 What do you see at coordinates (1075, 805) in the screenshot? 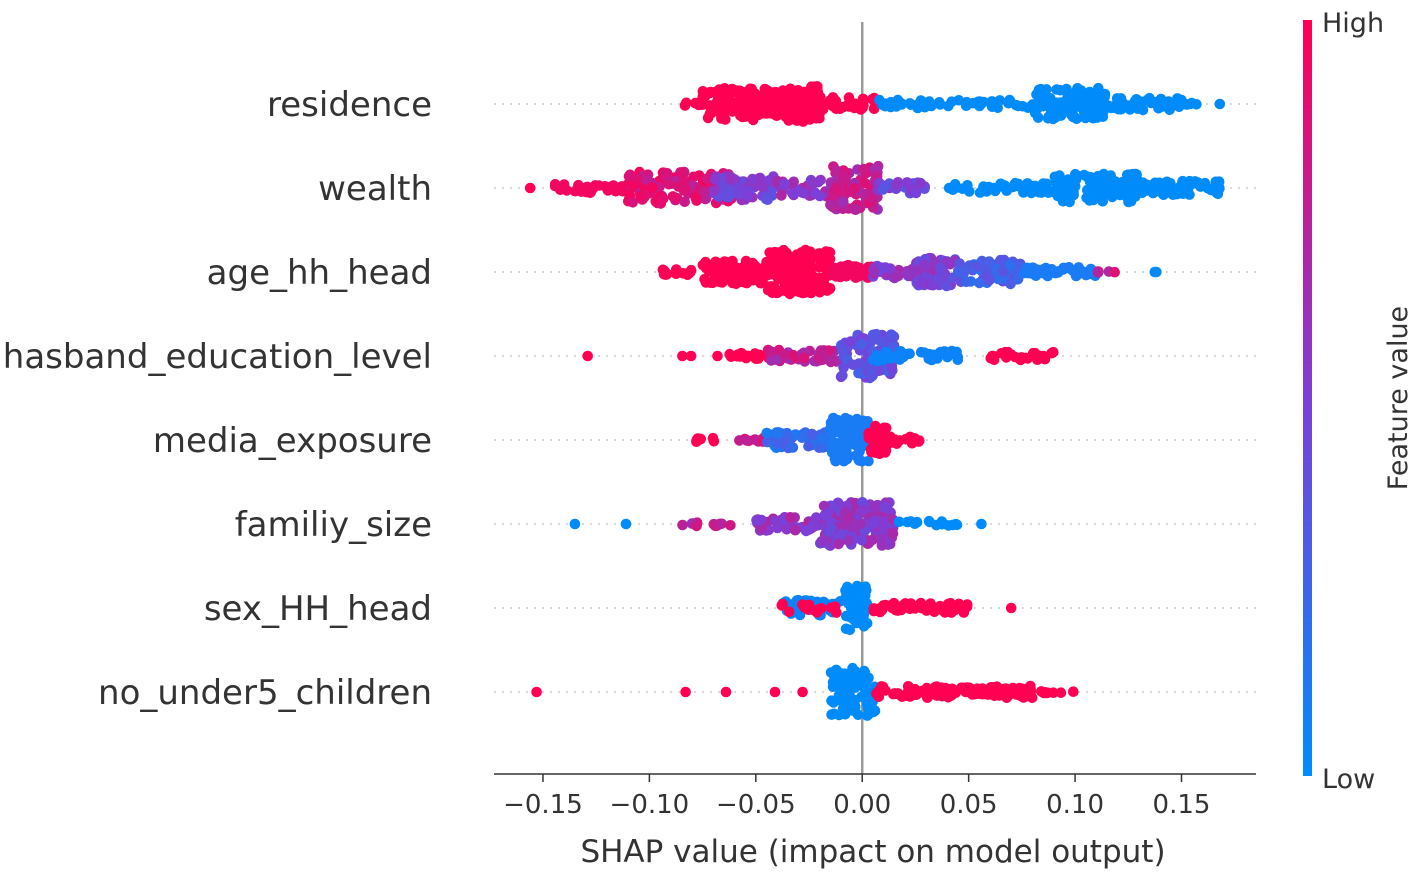
I see `x-tick-label: 0.10` at bounding box center [1075, 805].